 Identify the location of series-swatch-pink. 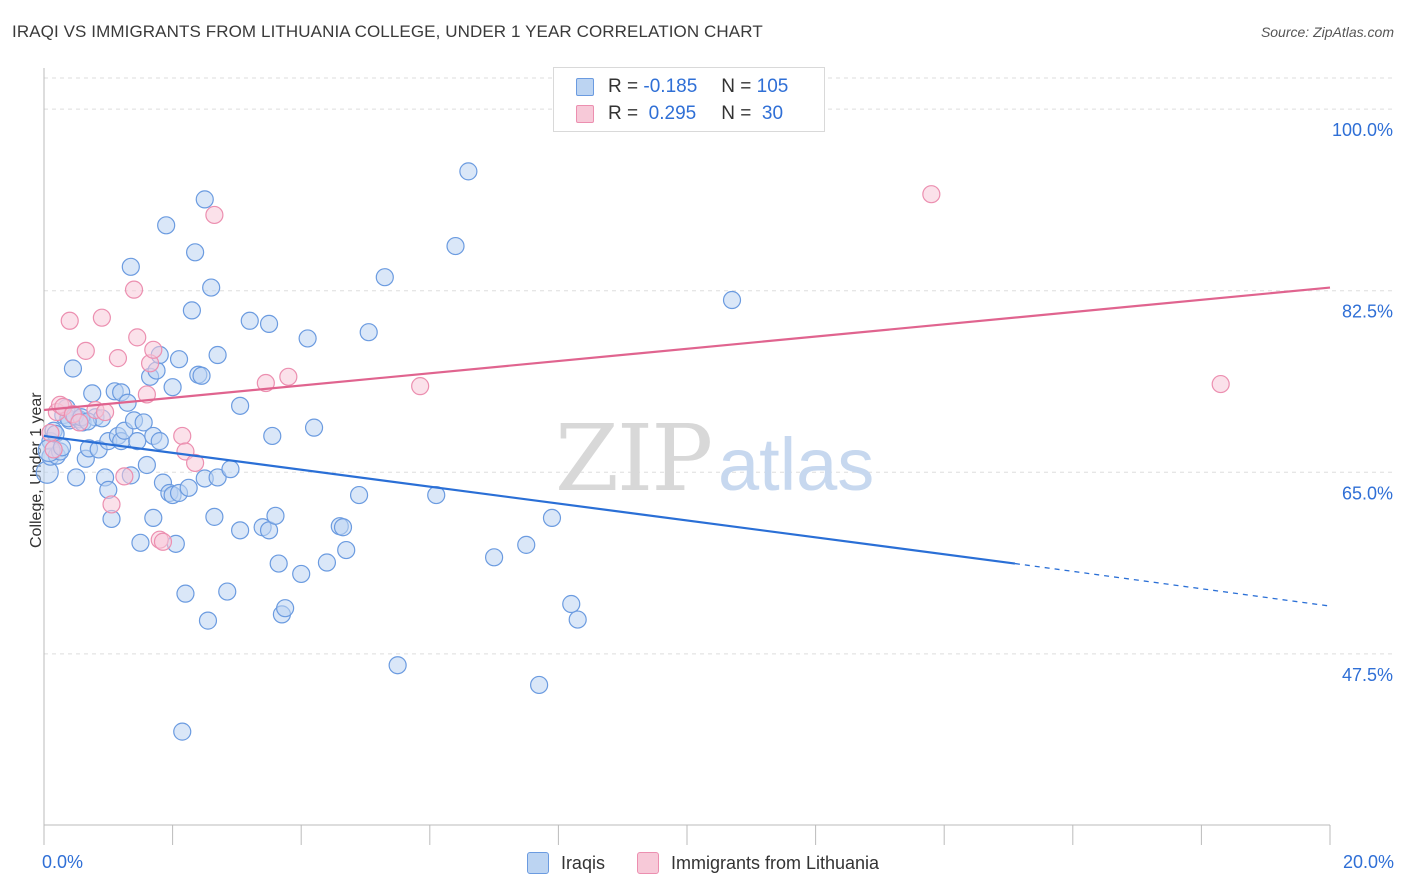
(647, 863).